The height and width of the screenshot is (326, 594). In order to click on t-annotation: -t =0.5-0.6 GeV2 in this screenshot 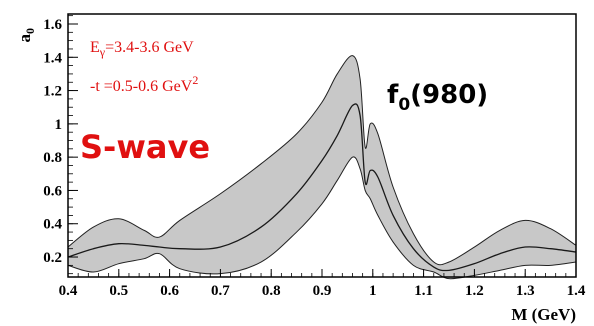, I will do `click(144, 84)`.